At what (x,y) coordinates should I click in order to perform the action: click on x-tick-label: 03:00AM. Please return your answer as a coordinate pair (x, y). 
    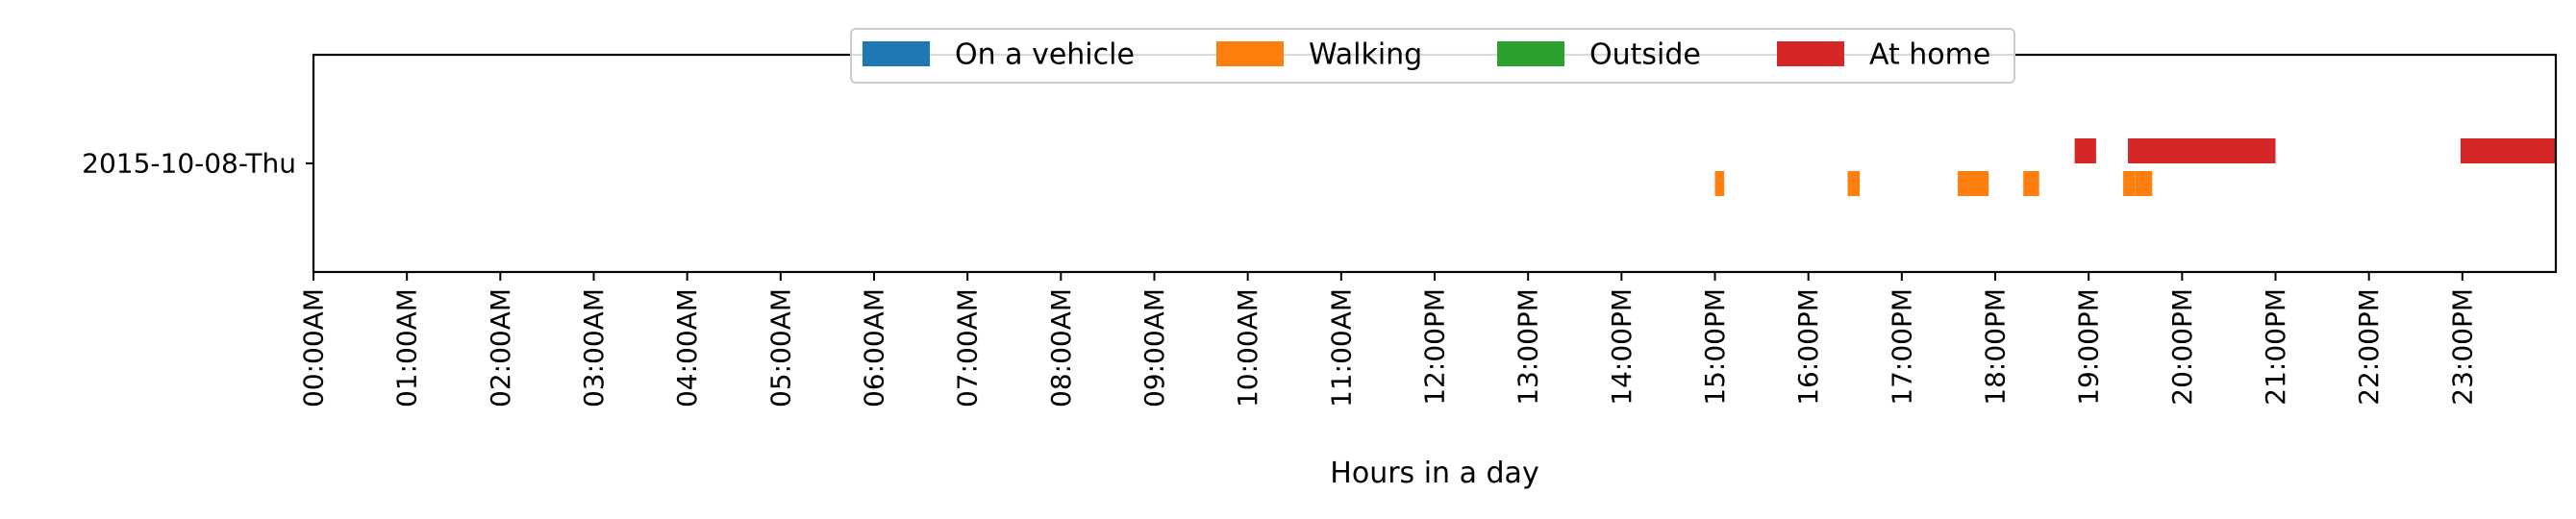
    Looking at the image, I should click on (594, 348).